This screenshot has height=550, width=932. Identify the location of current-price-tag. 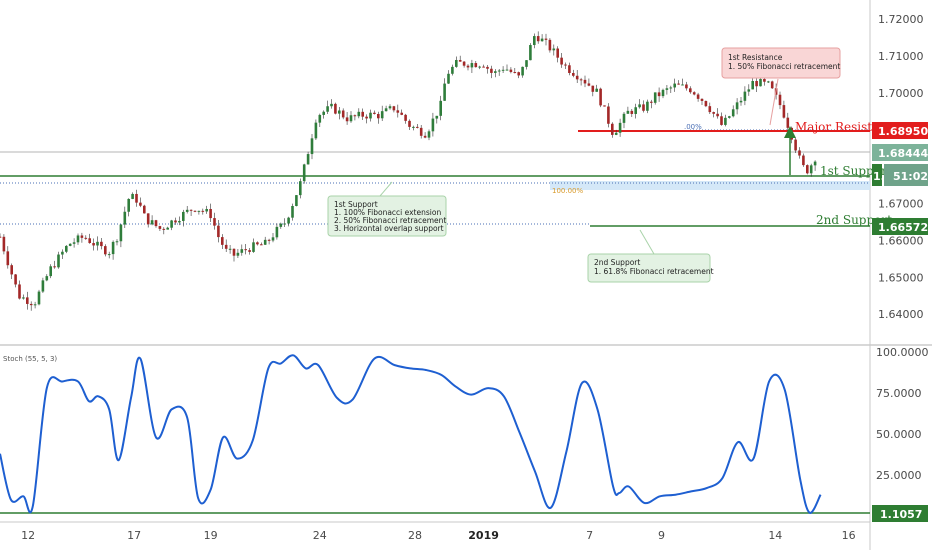
(900, 152).